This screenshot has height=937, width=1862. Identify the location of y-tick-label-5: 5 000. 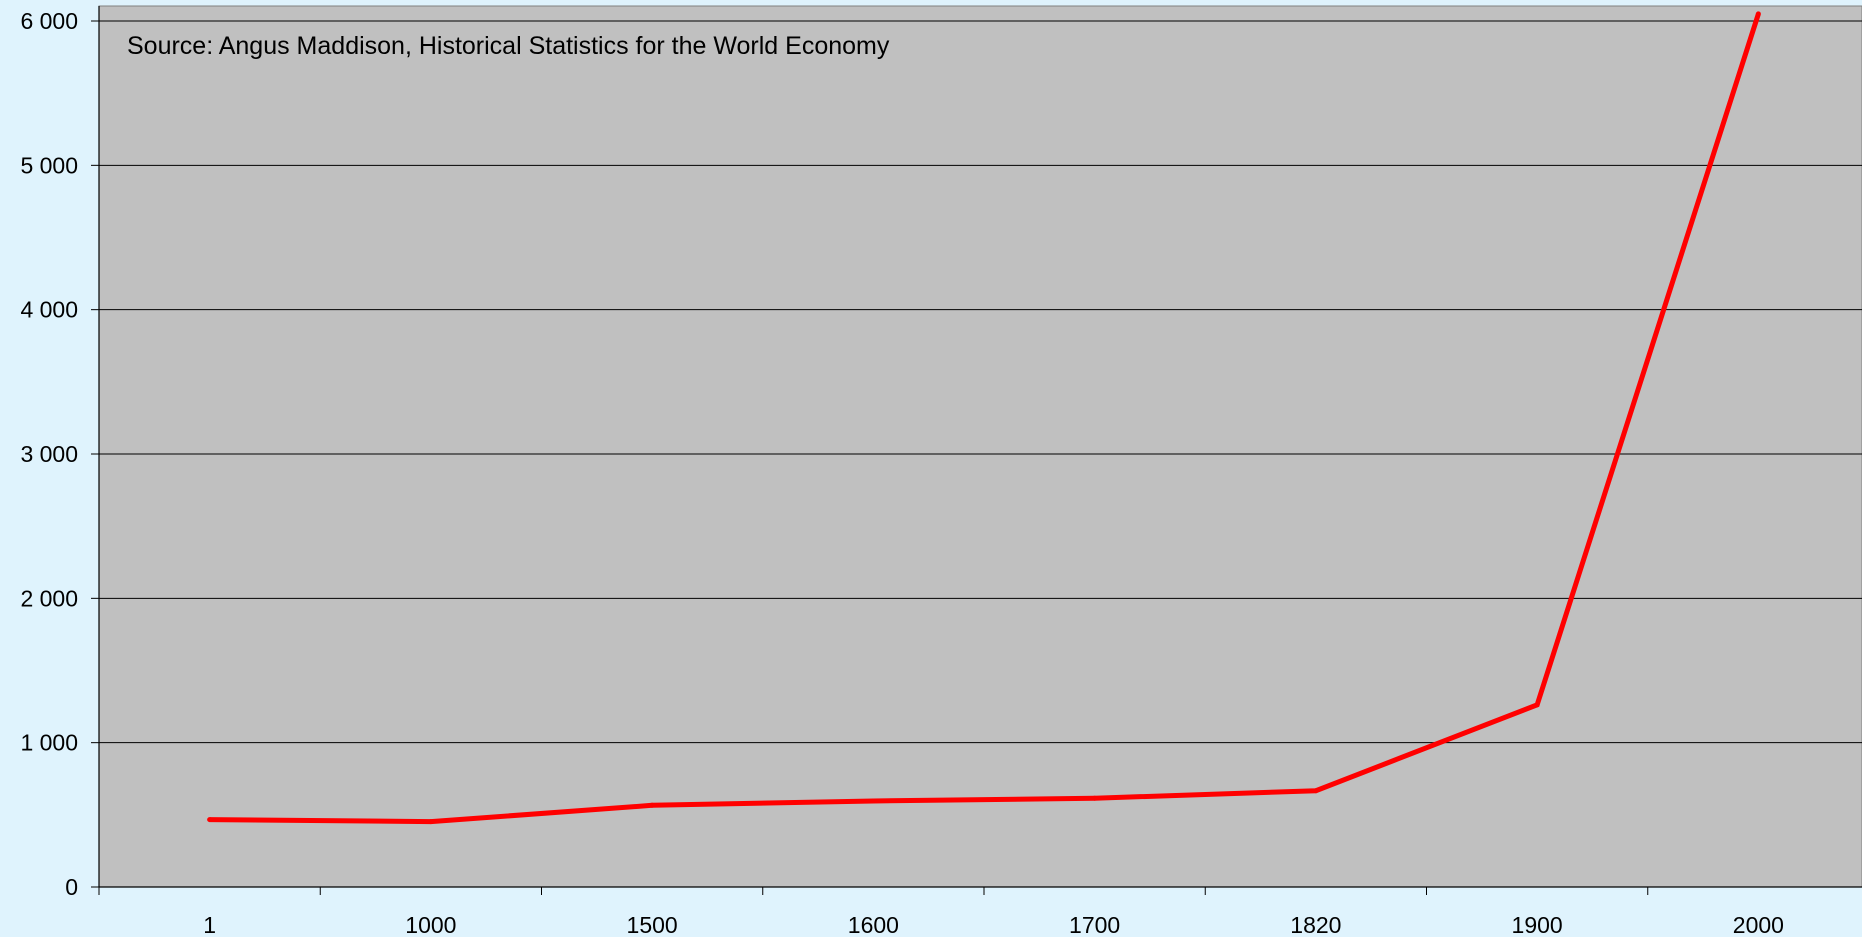
(49, 165).